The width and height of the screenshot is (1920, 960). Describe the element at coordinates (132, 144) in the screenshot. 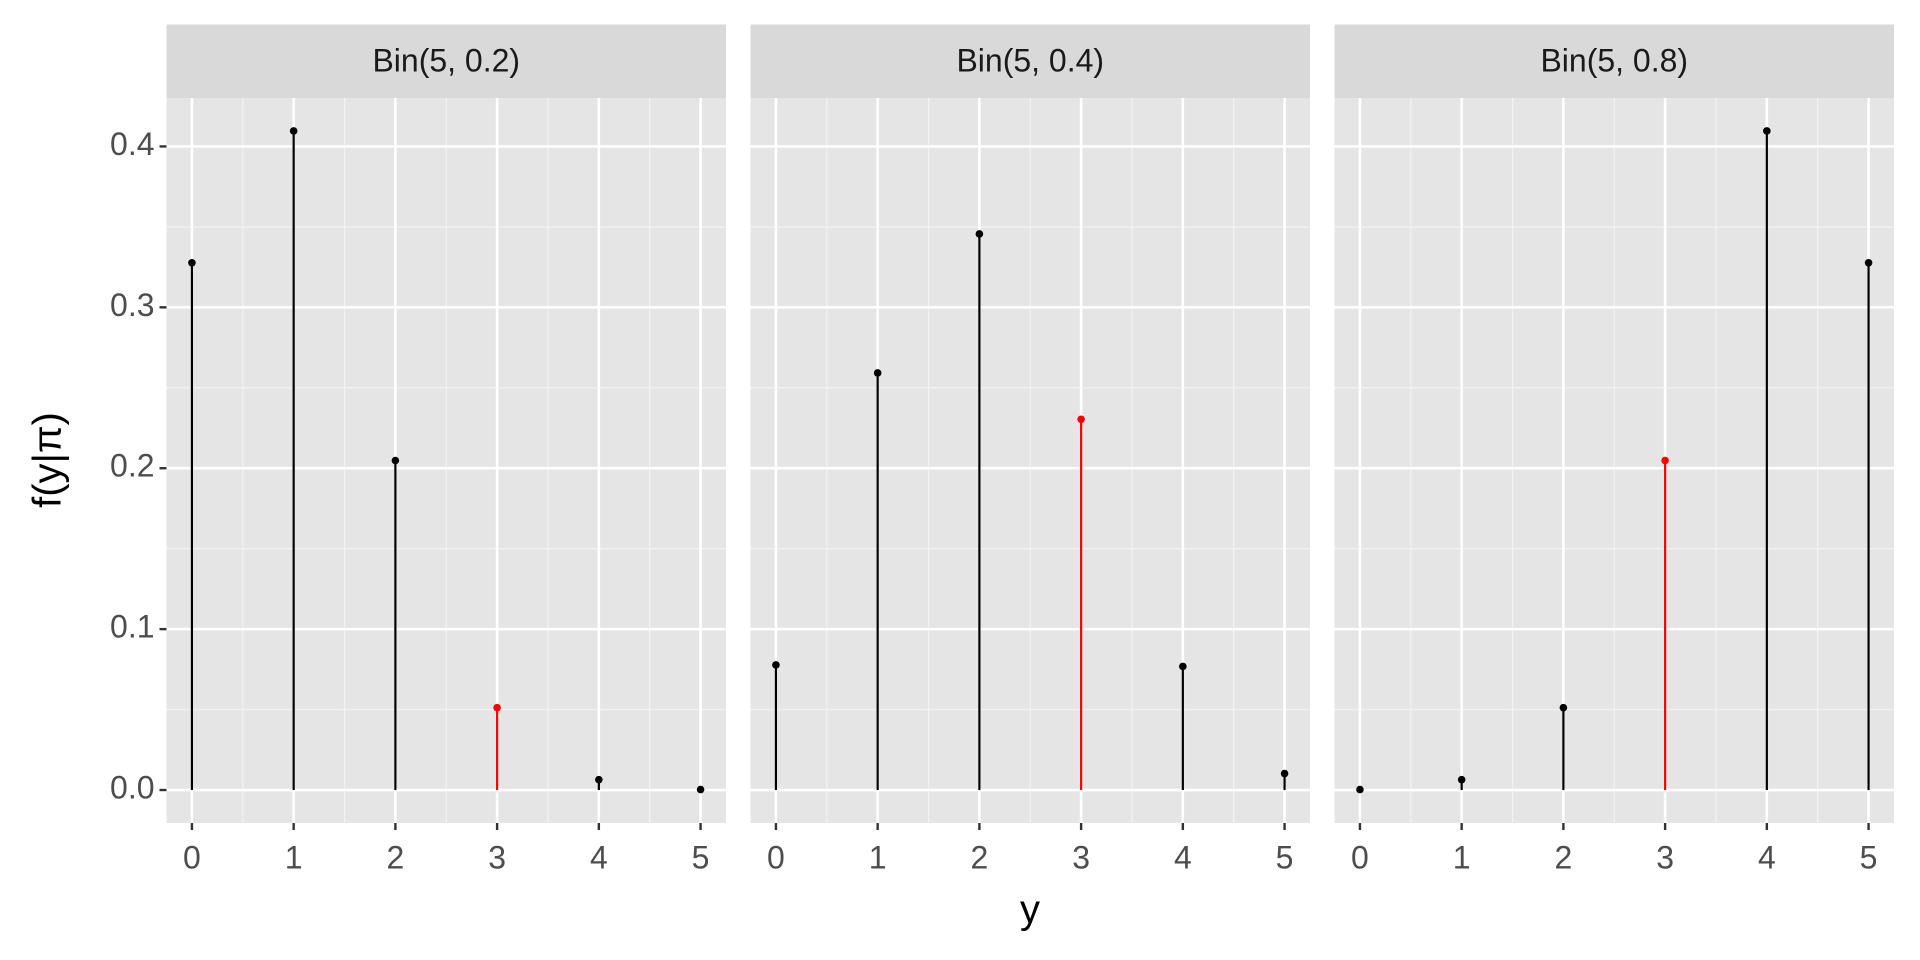

I see `y-tick-label: 0.4` at that location.